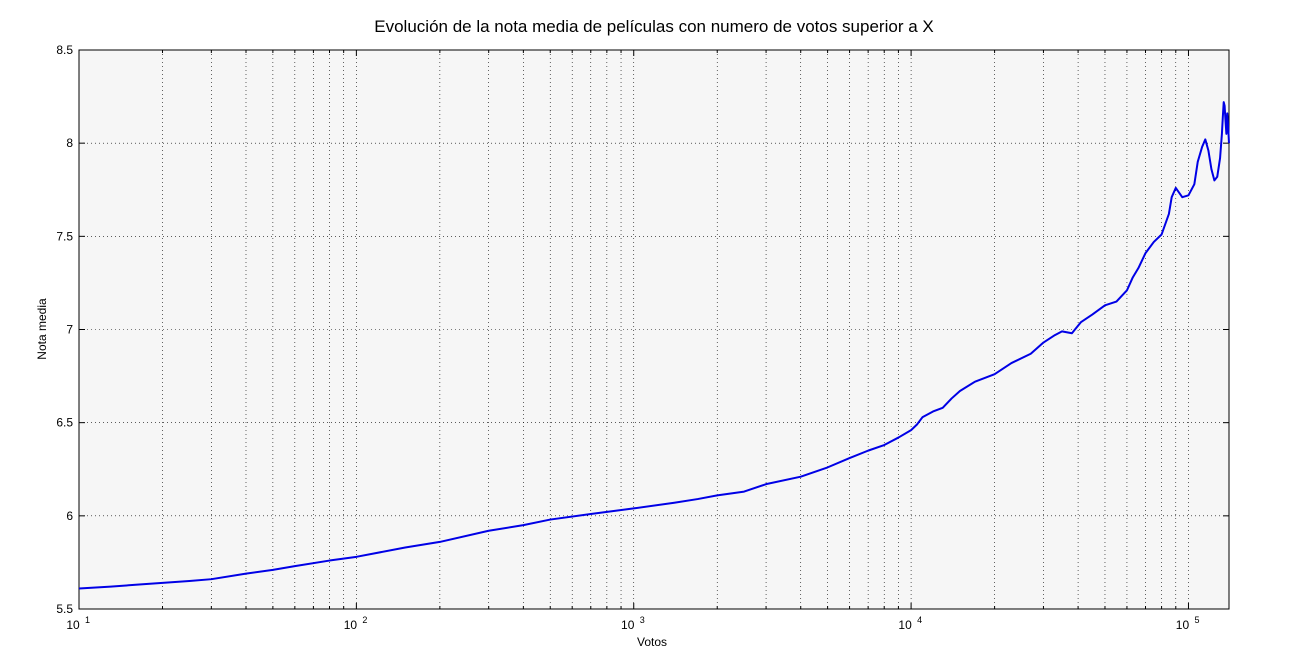 The height and width of the screenshot is (668, 1305). Describe the element at coordinates (69, 143) in the screenshot. I see `y-tick-label: 8` at that location.